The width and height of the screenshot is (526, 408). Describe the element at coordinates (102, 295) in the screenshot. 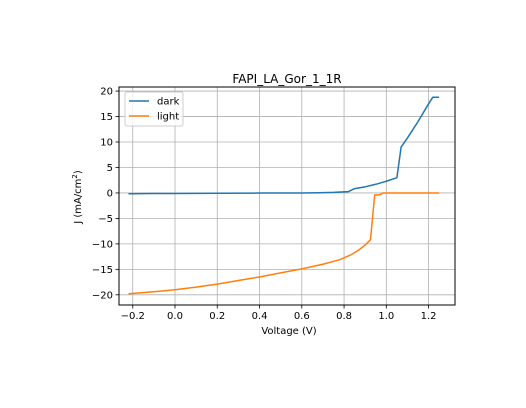

I see `y-tick-label: −20` at that location.